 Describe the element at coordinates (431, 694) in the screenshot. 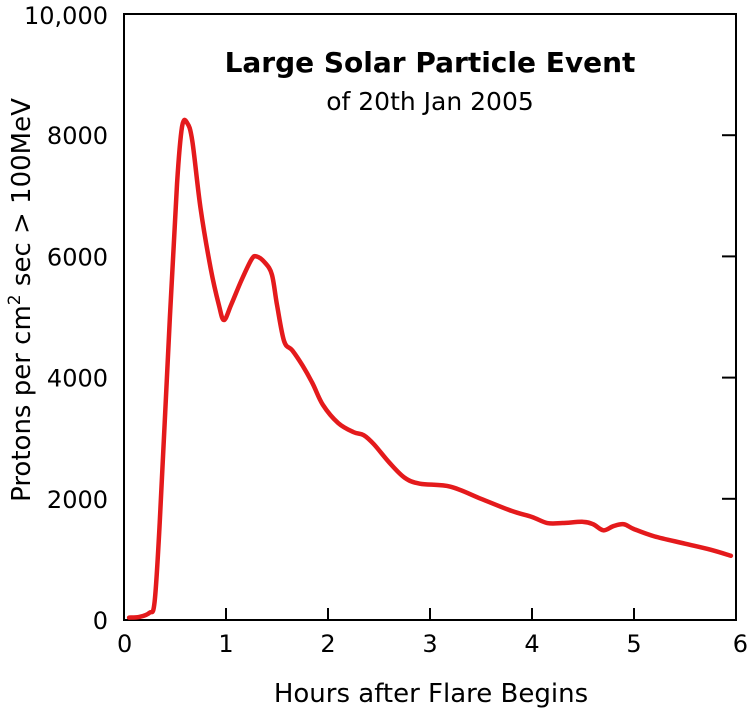

I see `x-axis-title: Hours after Flare Begins` at that location.